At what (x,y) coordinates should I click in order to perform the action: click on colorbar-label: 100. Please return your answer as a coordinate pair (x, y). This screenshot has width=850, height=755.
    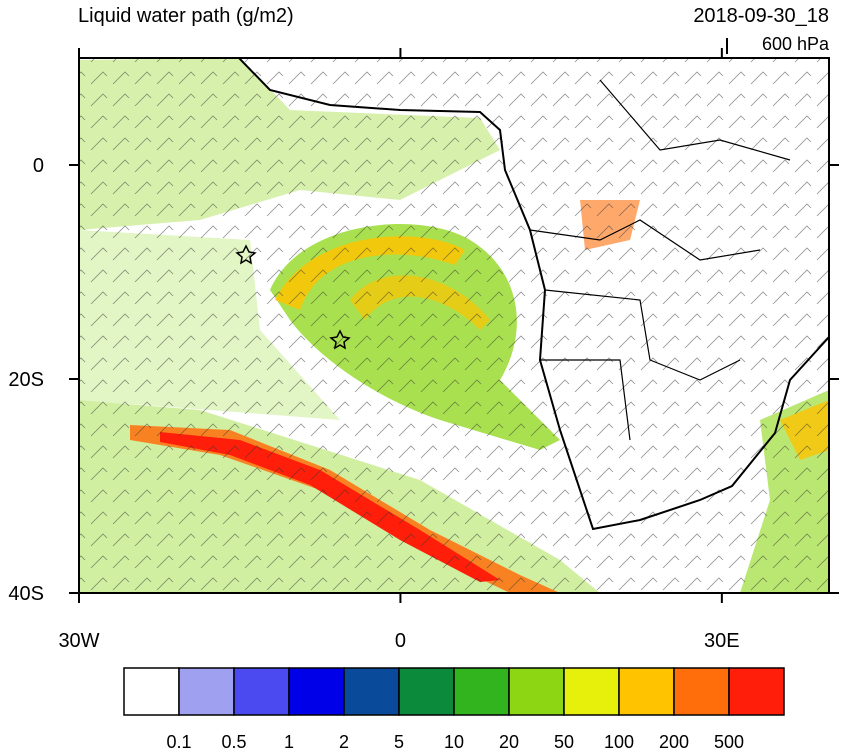
    Looking at the image, I should click on (619, 741).